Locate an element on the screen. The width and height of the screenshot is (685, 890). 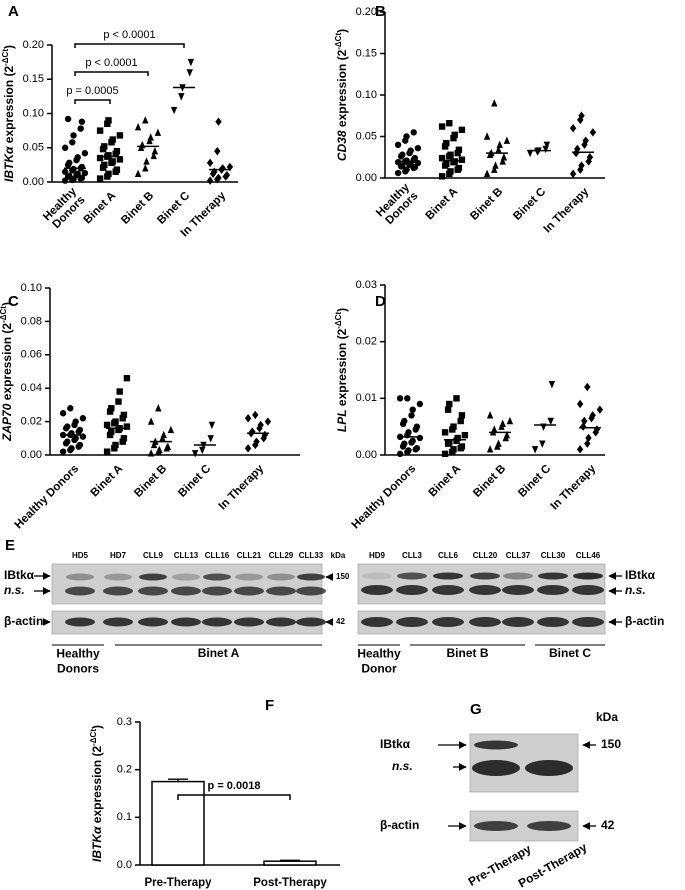
ylabel-sup: -ΔCt is located at coordinates (338, 320).